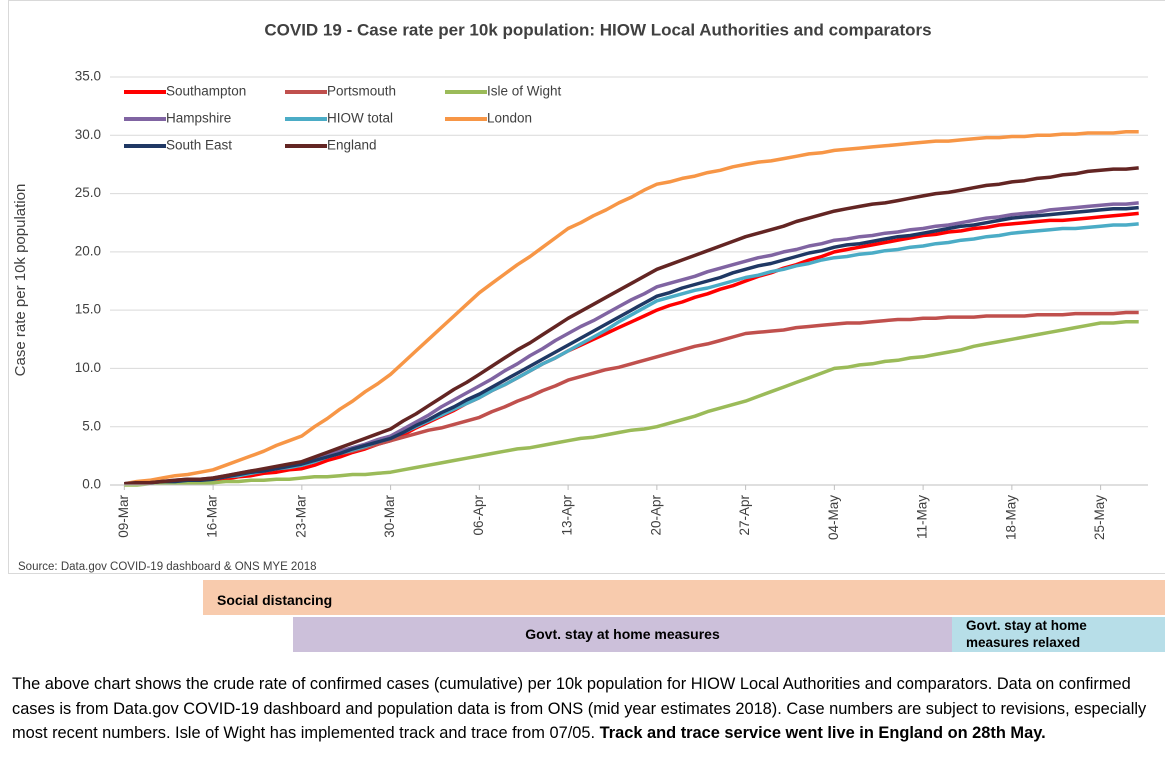  I want to click on x-tick-label: 27-Apr, so click(744, 515).